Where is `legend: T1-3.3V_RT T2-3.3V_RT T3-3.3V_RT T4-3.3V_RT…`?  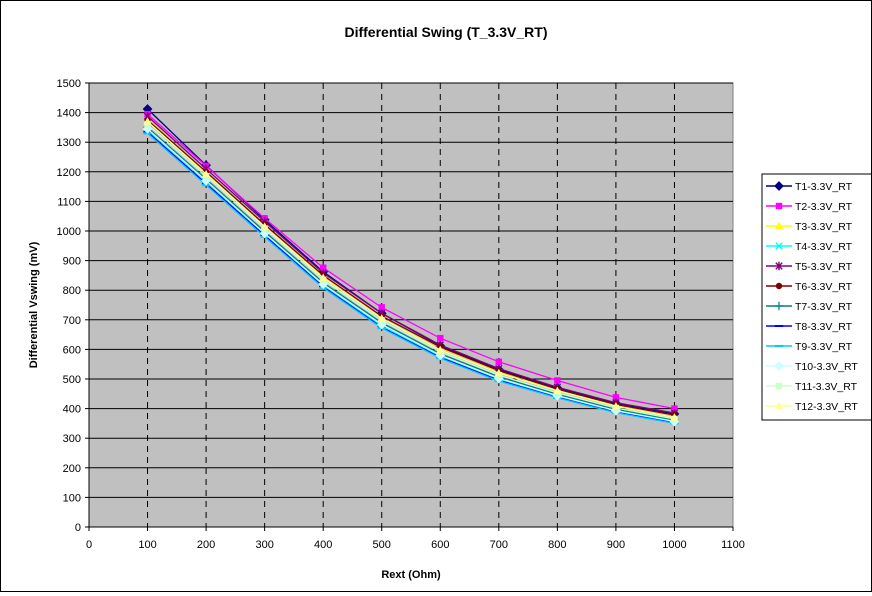
legend: T1-3.3V_RT T2-3.3V_RT T3-3.3V_RT T4-3.3V_RT… is located at coordinates (816, 297).